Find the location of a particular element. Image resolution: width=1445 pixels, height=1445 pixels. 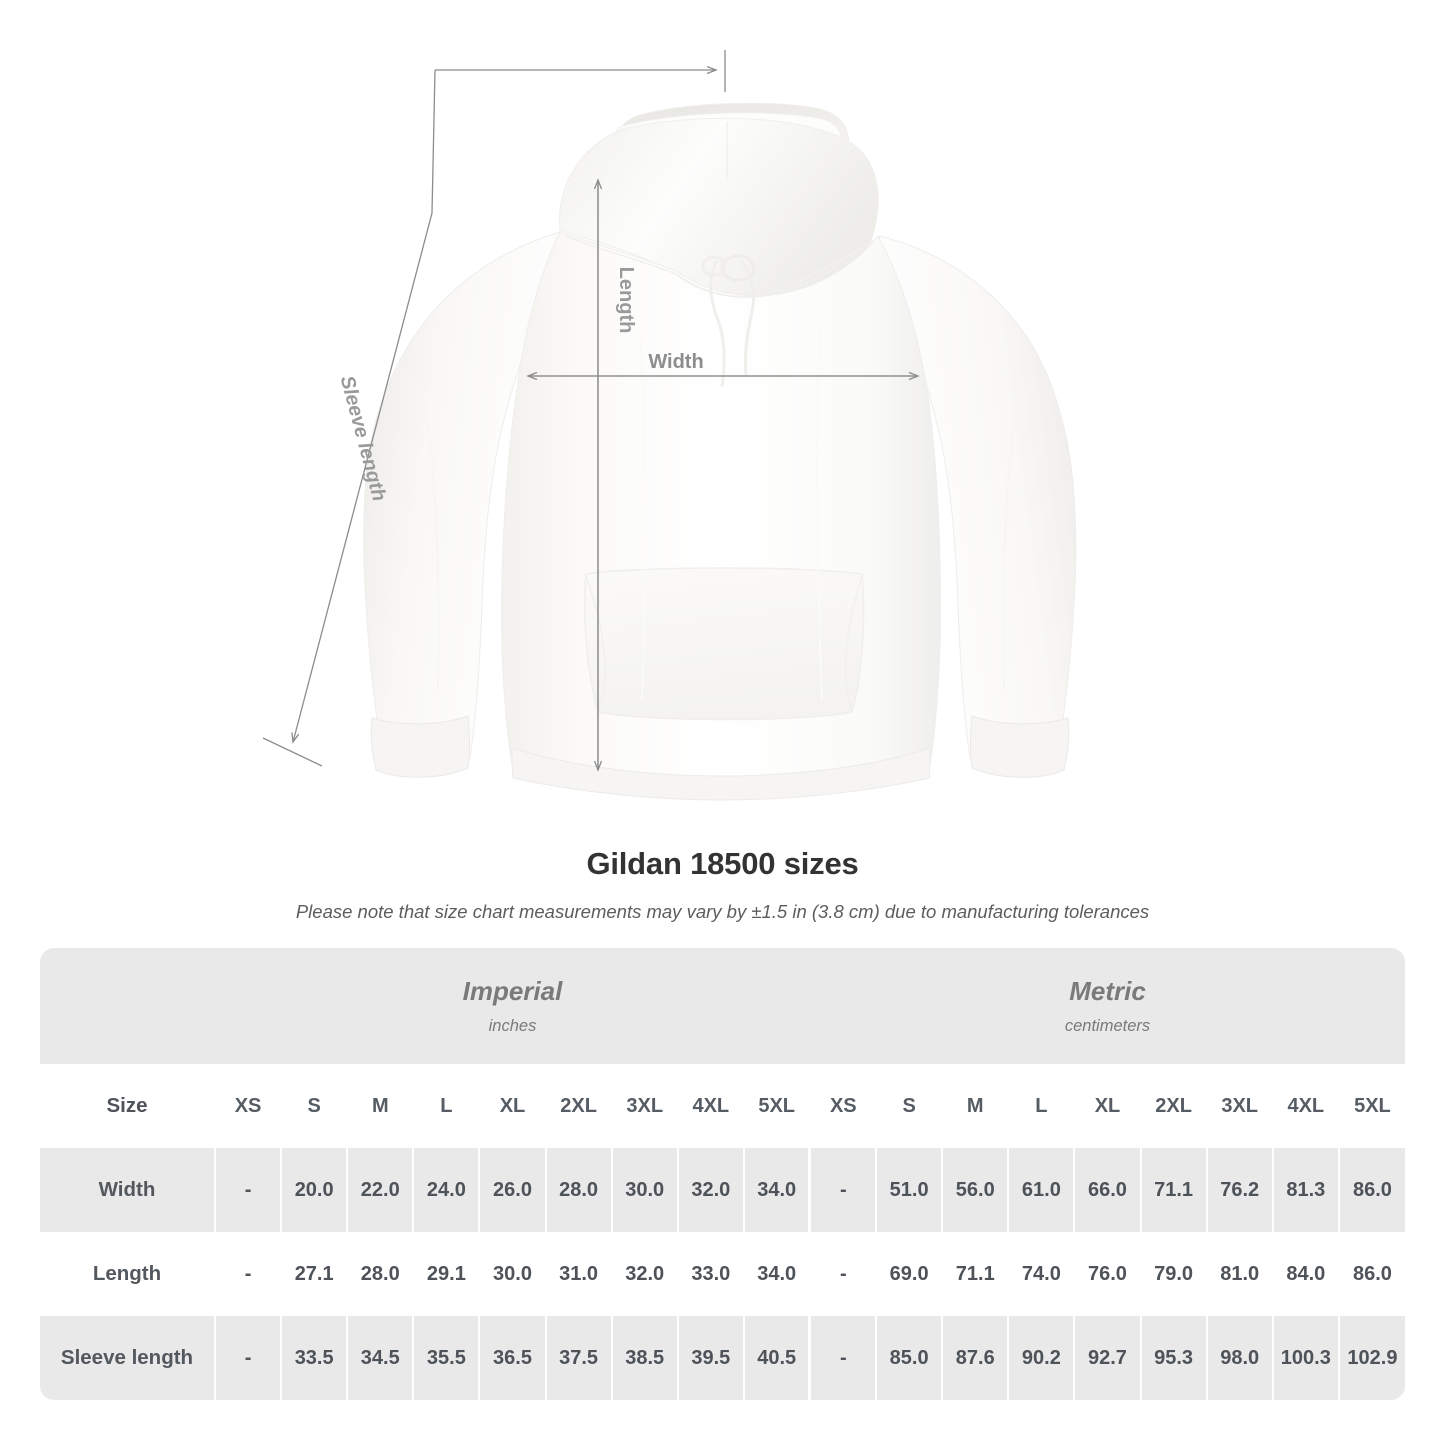

cell-length-metric-3xl: 81.0 is located at coordinates (1240, 1274).